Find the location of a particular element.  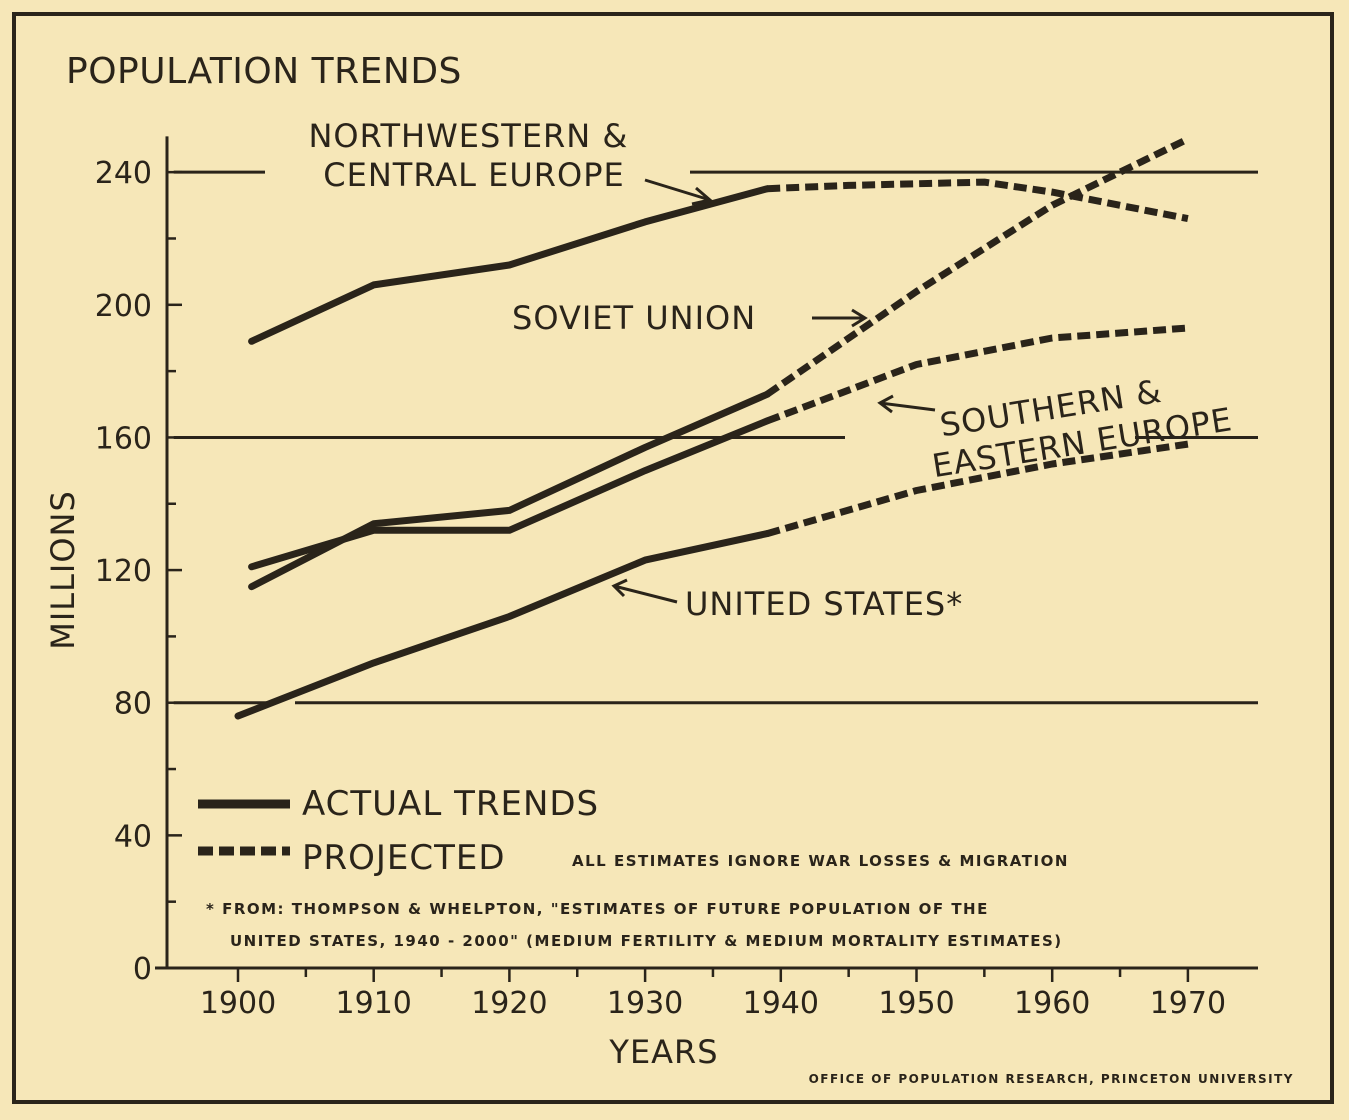

y-tick-label: 120 is located at coordinates (123, 571).